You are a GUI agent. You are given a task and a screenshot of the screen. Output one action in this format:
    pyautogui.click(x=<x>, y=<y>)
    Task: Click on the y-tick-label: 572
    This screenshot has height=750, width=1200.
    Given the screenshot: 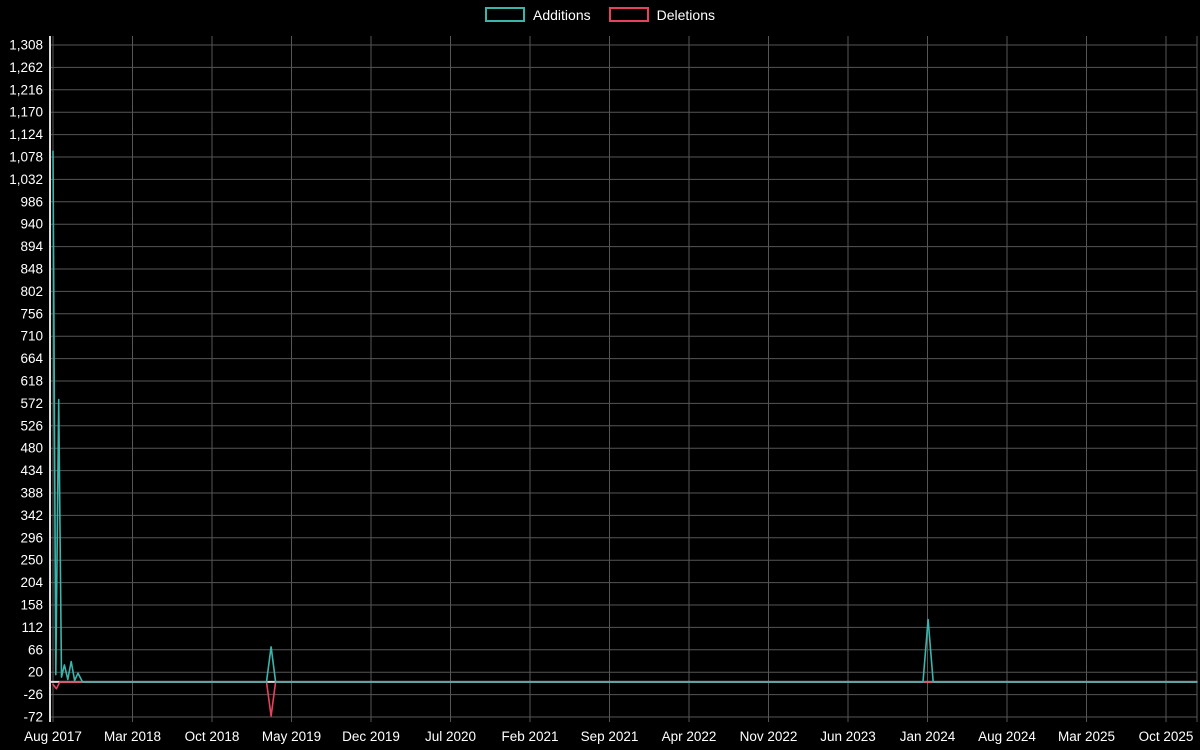 What is the action you would take?
    pyautogui.click(x=31, y=403)
    